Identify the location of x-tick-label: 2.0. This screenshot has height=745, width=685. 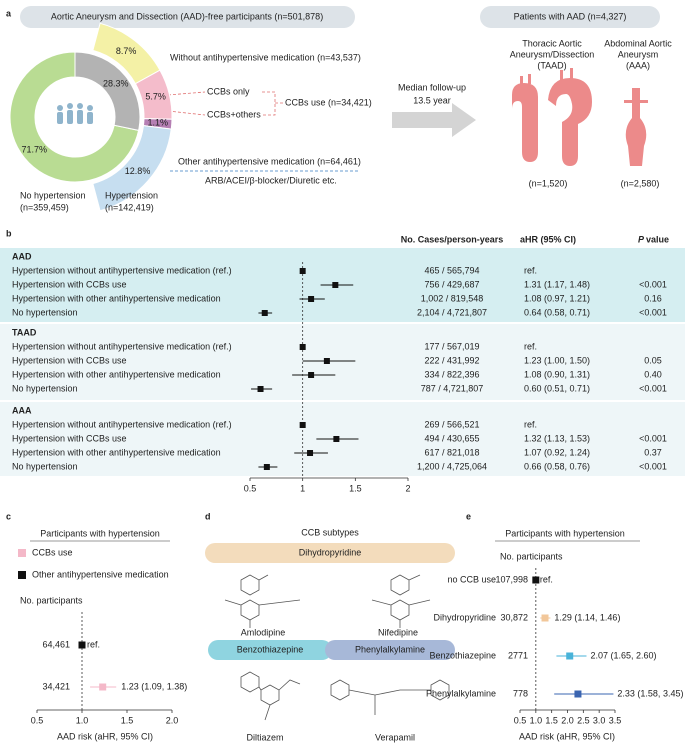
(172, 720).